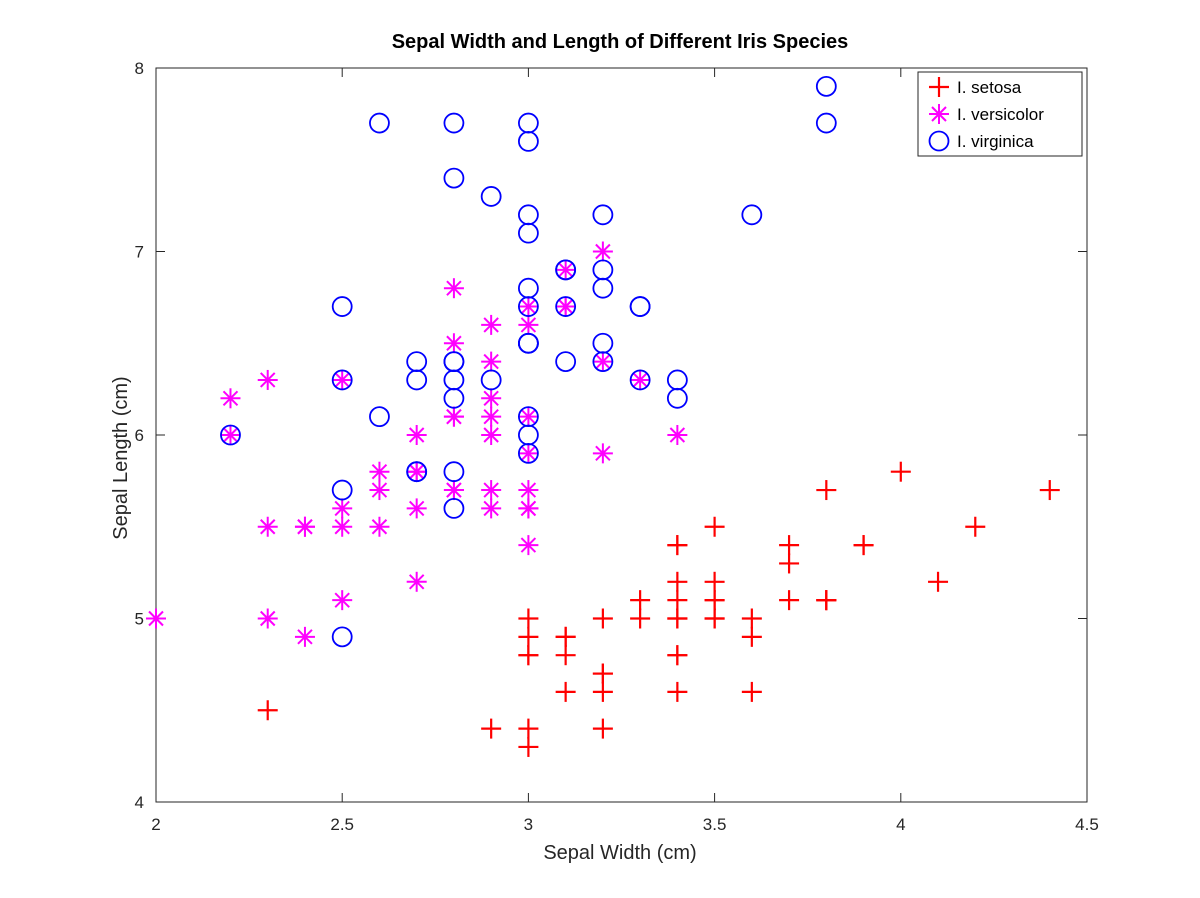 The image size is (1200, 898). What do you see at coordinates (139, 252) in the screenshot?
I see `y-tick-label: 7` at bounding box center [139, 252].